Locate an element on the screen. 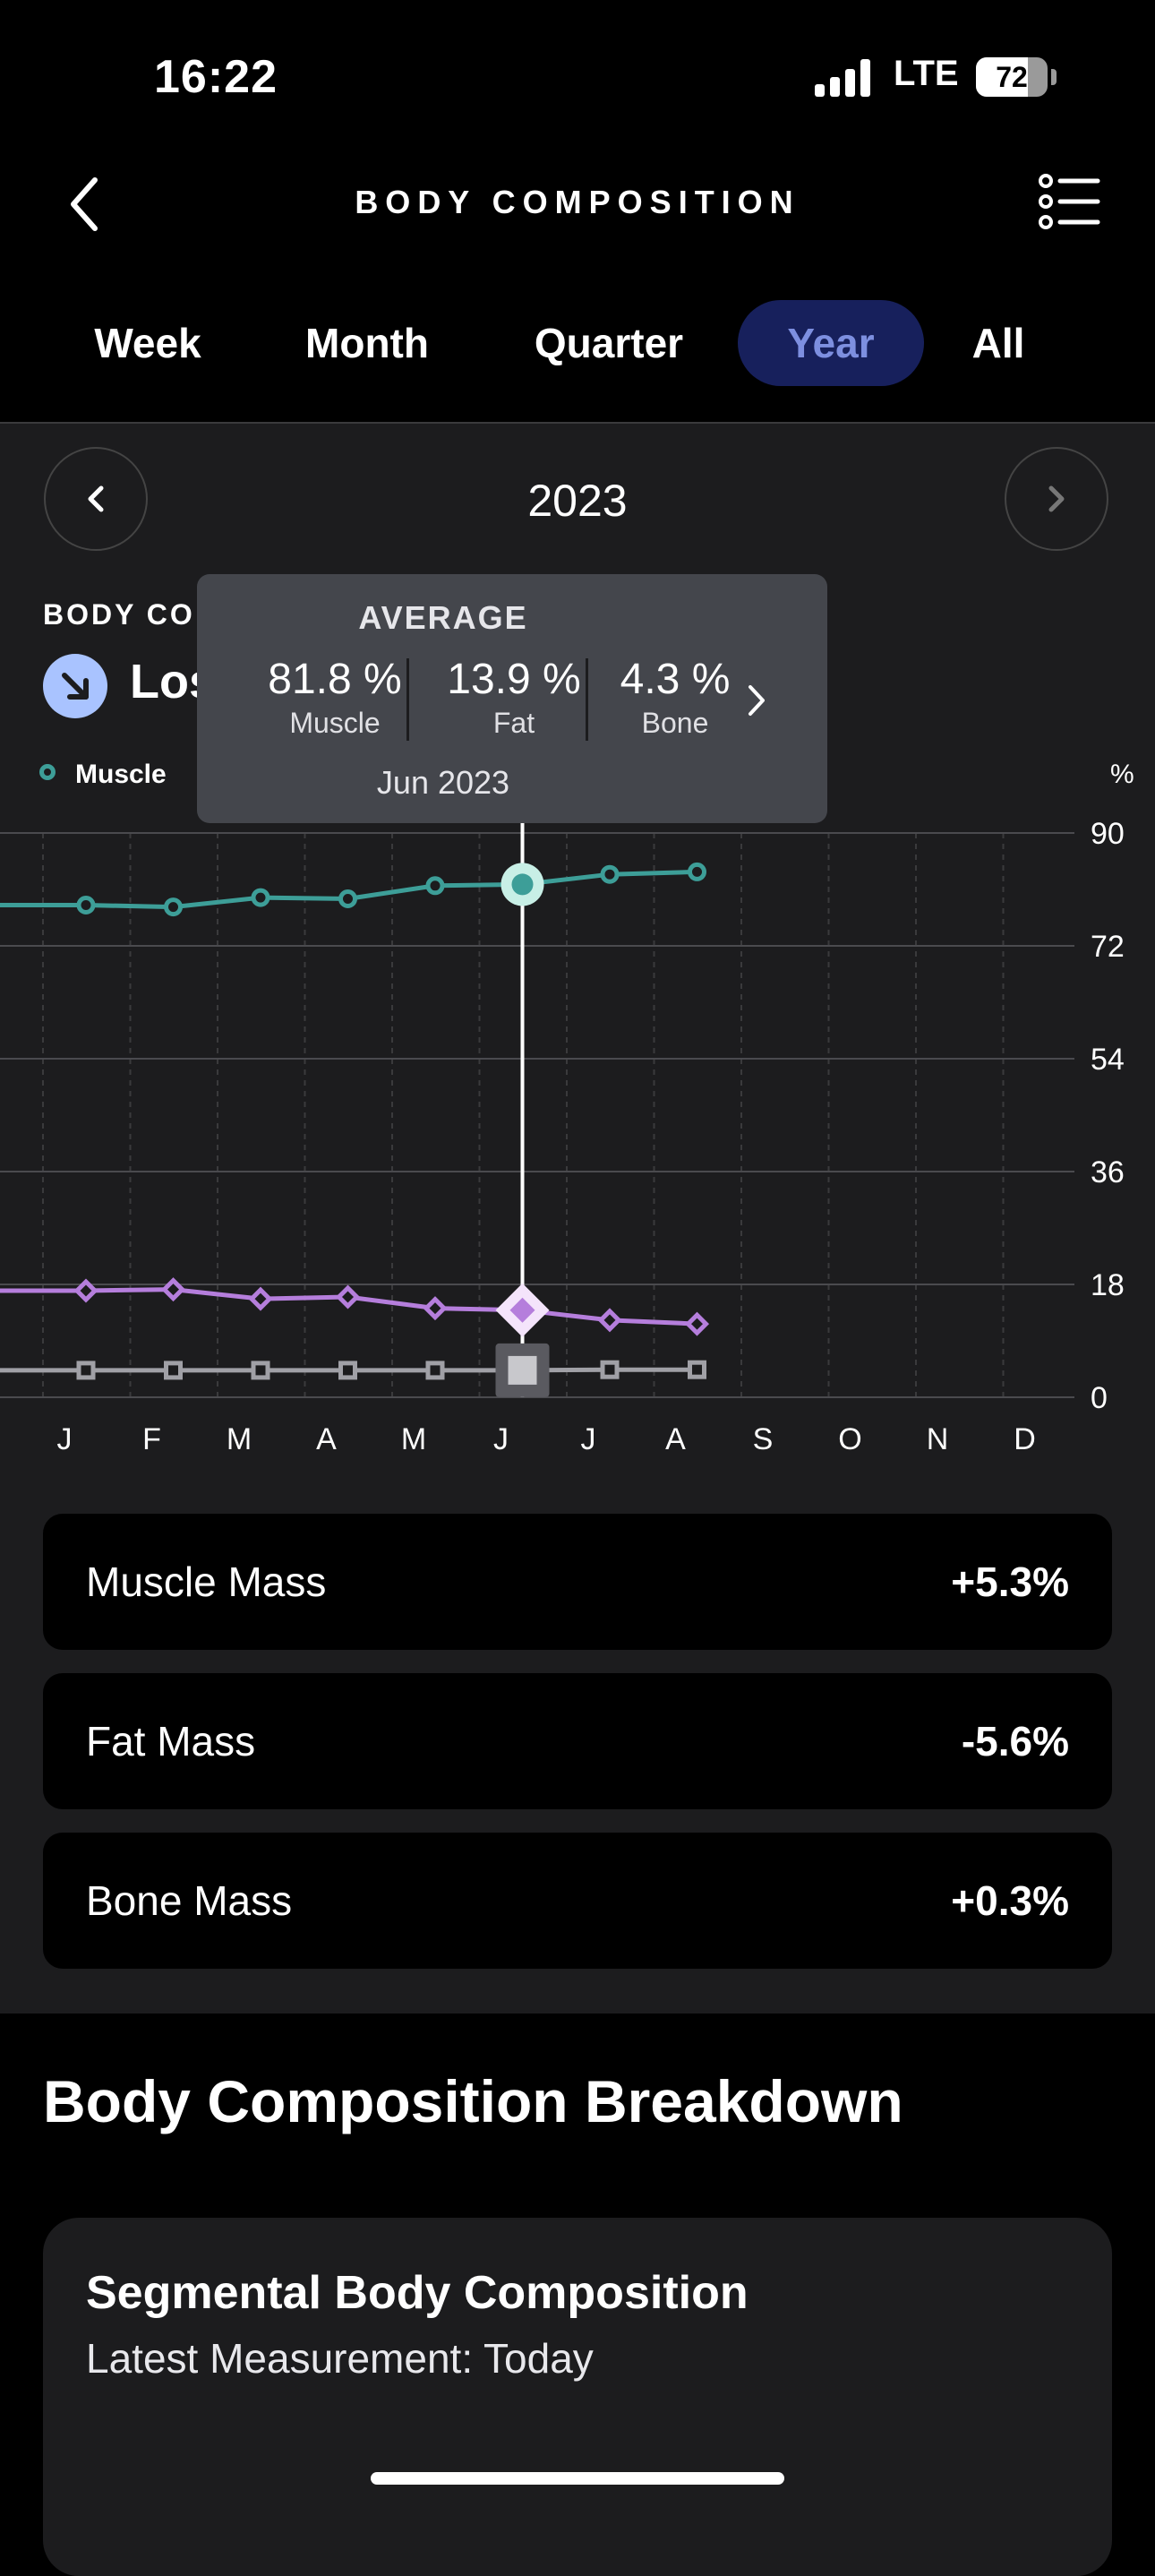 This screenshot has width=1155, height=2576. page-title: BODY COMPOSITION is located at coordinates (577, 202).